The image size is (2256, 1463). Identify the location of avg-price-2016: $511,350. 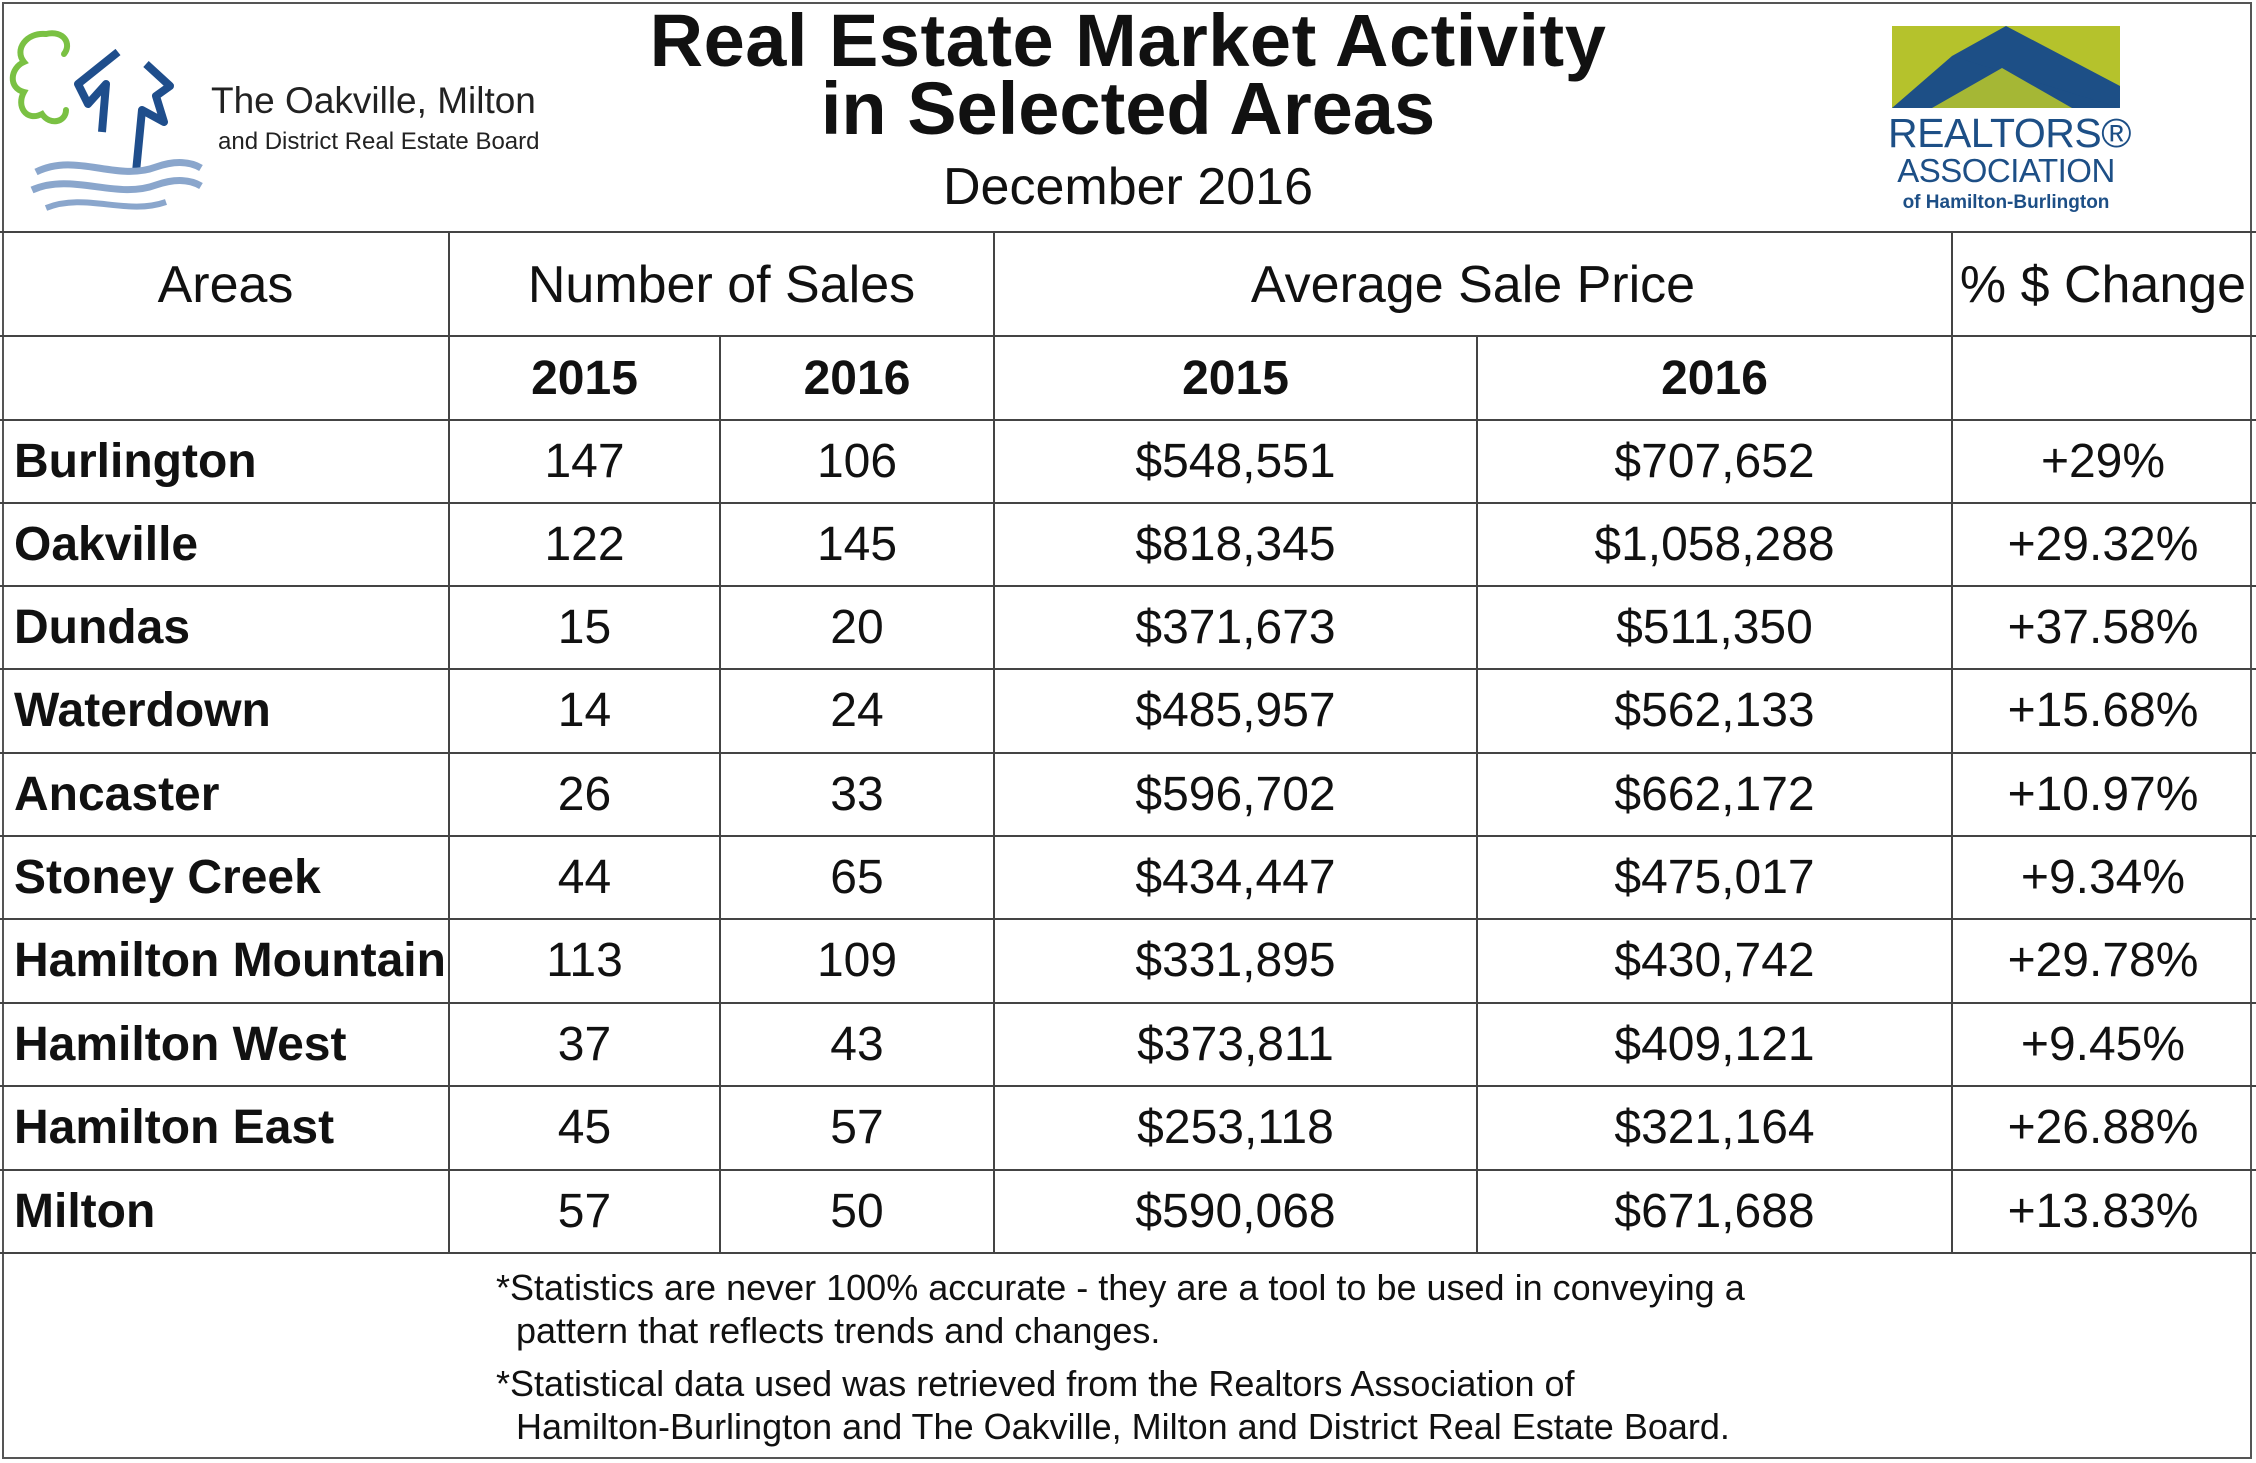
(1714, 627).